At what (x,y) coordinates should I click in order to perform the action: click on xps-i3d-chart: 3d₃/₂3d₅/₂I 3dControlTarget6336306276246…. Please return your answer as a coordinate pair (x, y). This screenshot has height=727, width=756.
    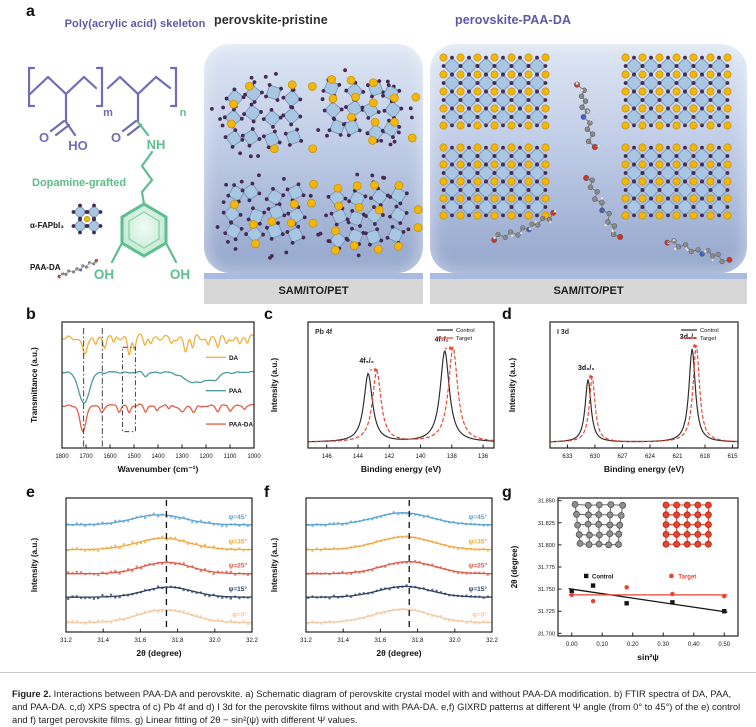
    Looking at the image, I should click on (623, 397).